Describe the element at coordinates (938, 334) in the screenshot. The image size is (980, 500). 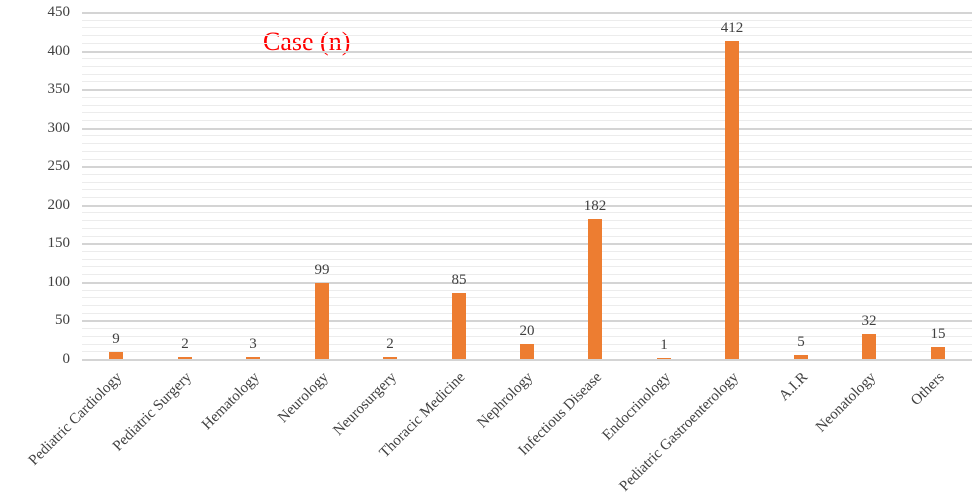
I see `data-label: 15` at that location.